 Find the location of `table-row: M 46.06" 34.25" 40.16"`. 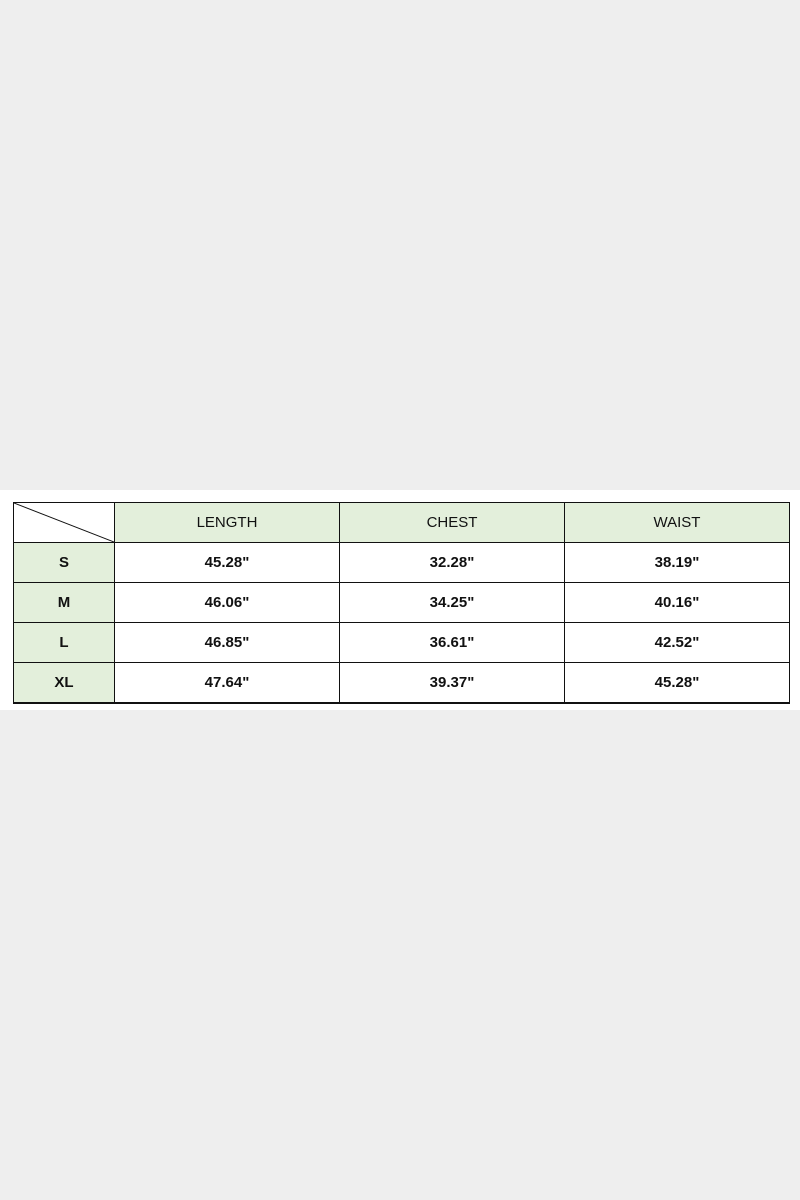

table-row: M 46.06" 34.25" 40.16" is located at coordinates (401, 602).